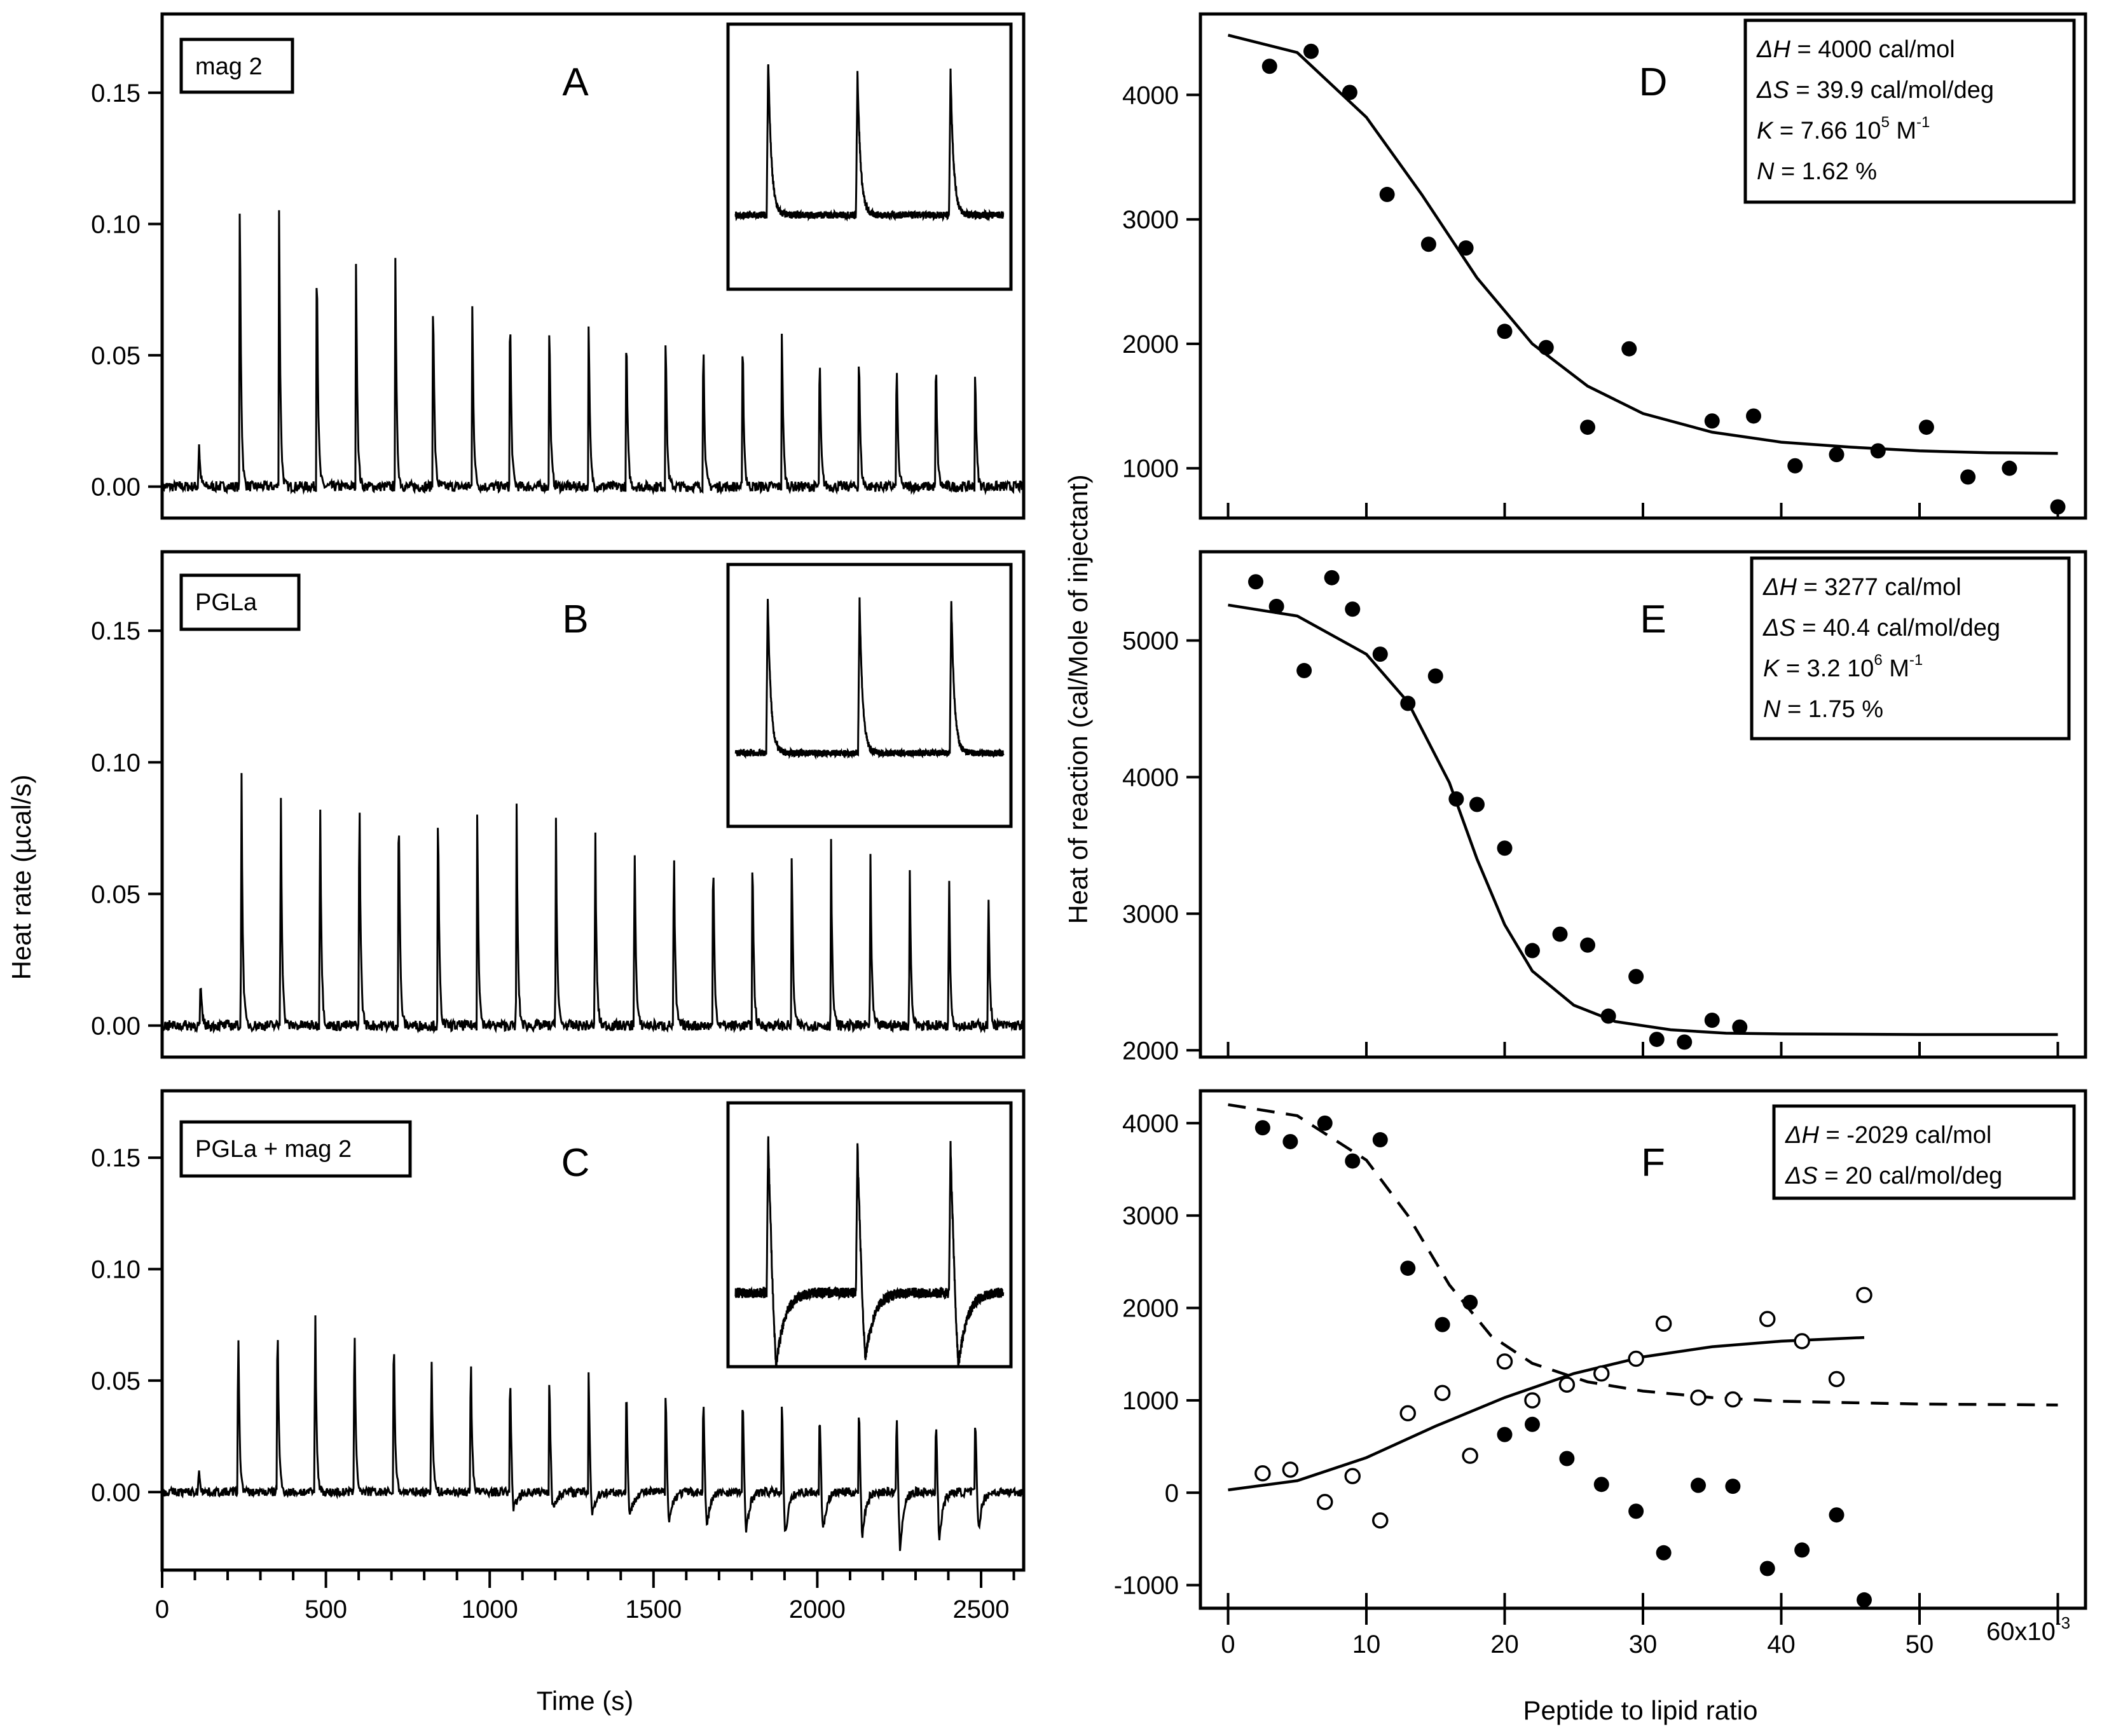  What do you see at coordinates (1078, 699) in the screenshot?
I see `right-y-axis-label: Heat of reaction (cal/Mole of injectant)` at bounding box center [1078, 699].